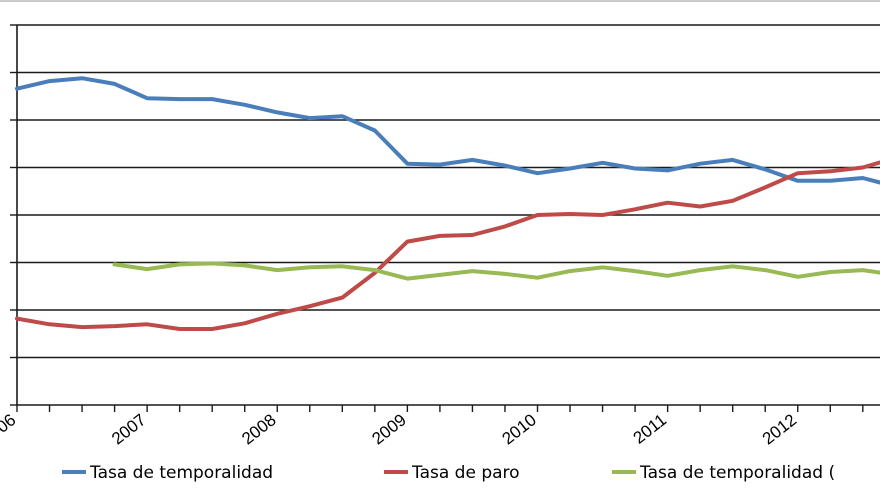 Image resolution: width=880 pixels, height=495 pixels. I want to click on x-tick-label-2012: 2012, so click(780, 429).